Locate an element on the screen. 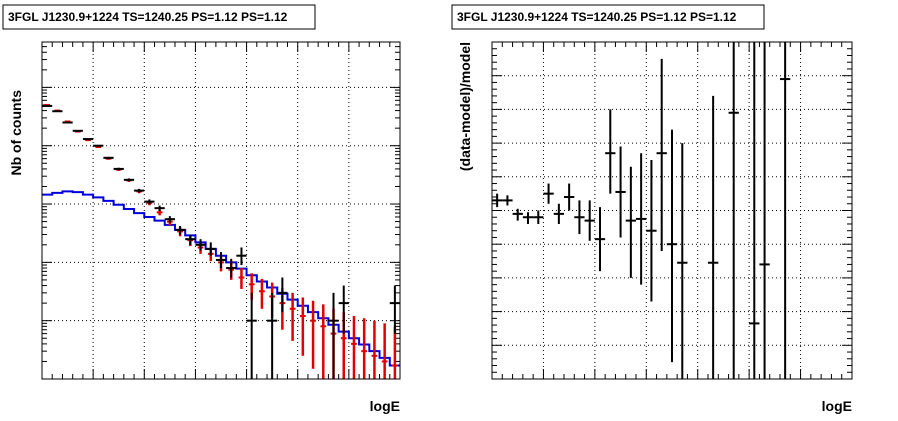  right-title-box is located at coordinates (608, 17).